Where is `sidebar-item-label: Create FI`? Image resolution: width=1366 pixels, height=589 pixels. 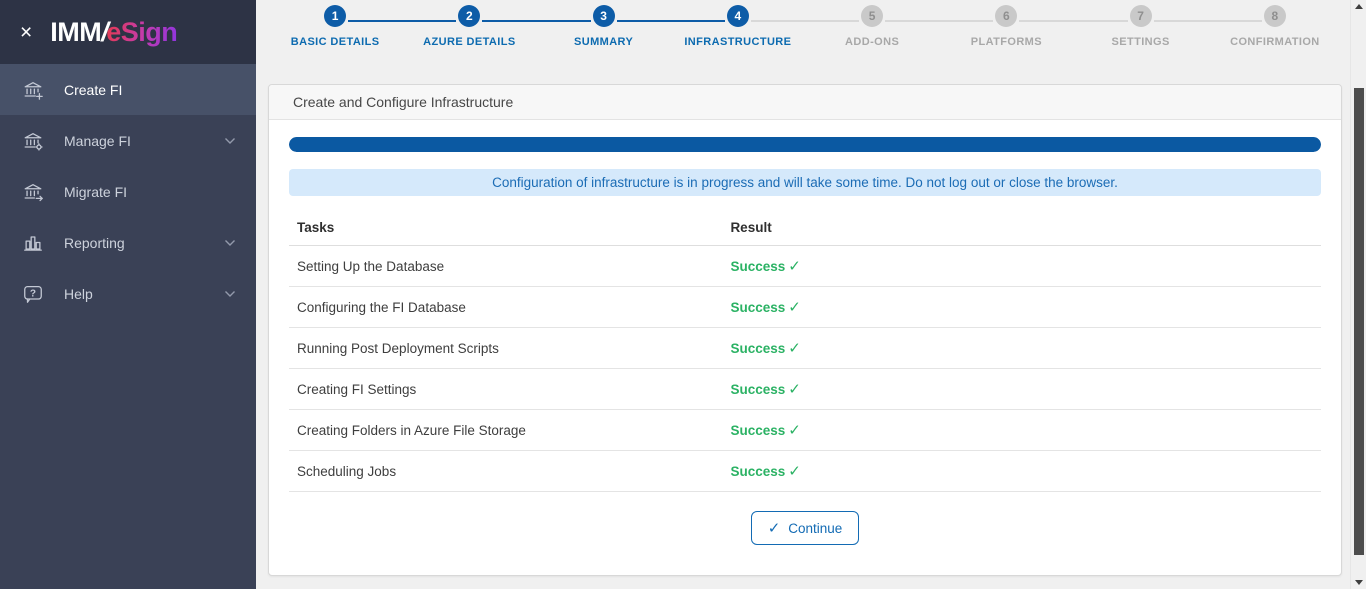
sidebar-item-label: Create FI is located at coordinates (93, 89).